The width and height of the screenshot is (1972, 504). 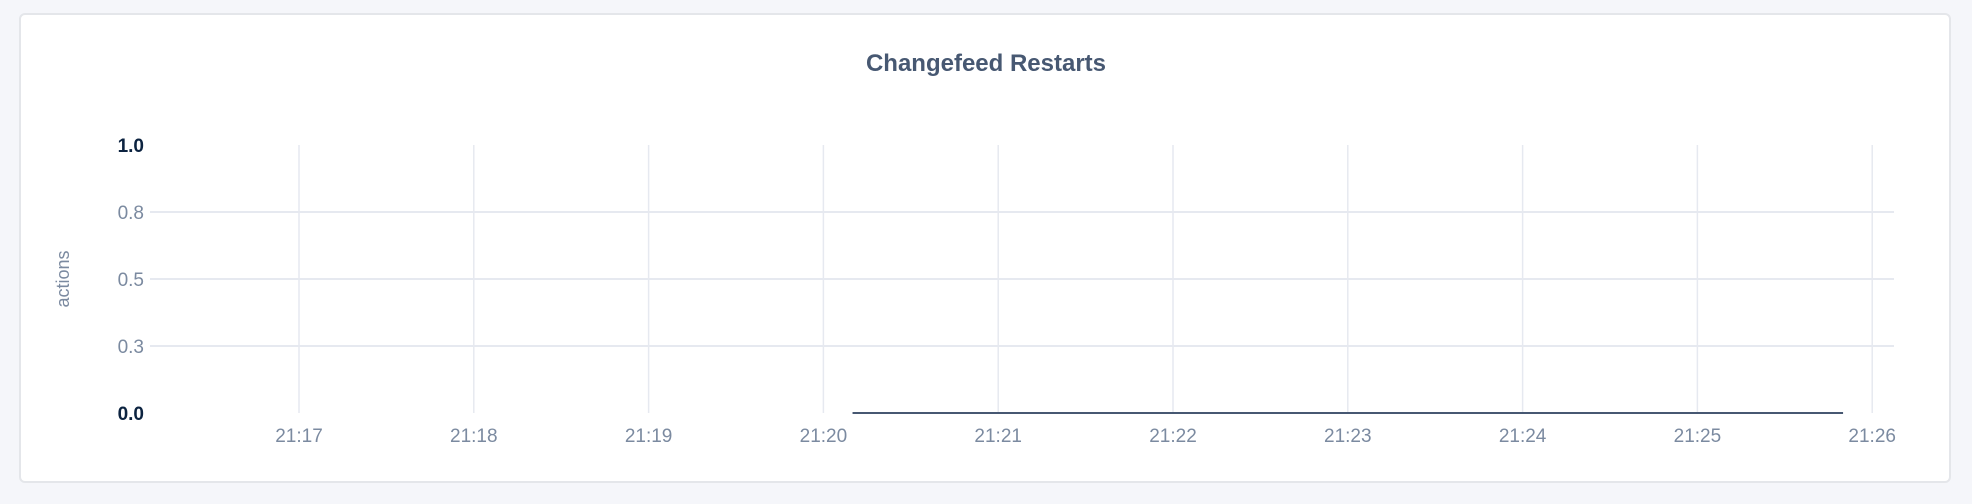 I want to click on x-tick-label: 21:21, so click(x=998, y=436).